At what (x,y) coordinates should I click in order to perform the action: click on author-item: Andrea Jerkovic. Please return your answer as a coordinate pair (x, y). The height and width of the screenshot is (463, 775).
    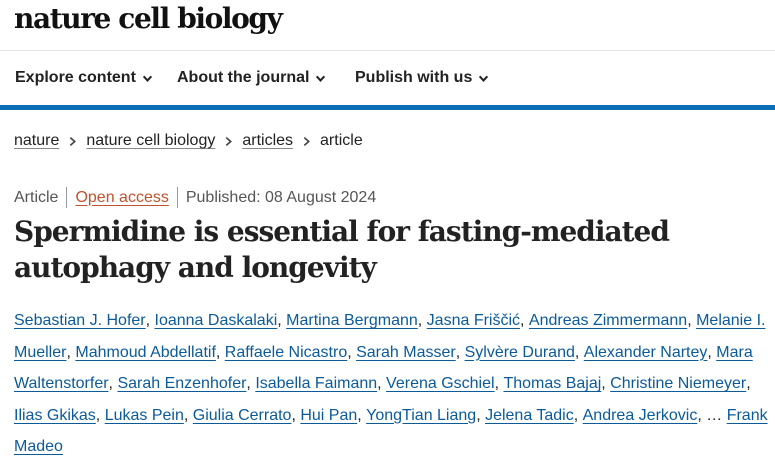
    Looking at the image, I should click on (640, 415).